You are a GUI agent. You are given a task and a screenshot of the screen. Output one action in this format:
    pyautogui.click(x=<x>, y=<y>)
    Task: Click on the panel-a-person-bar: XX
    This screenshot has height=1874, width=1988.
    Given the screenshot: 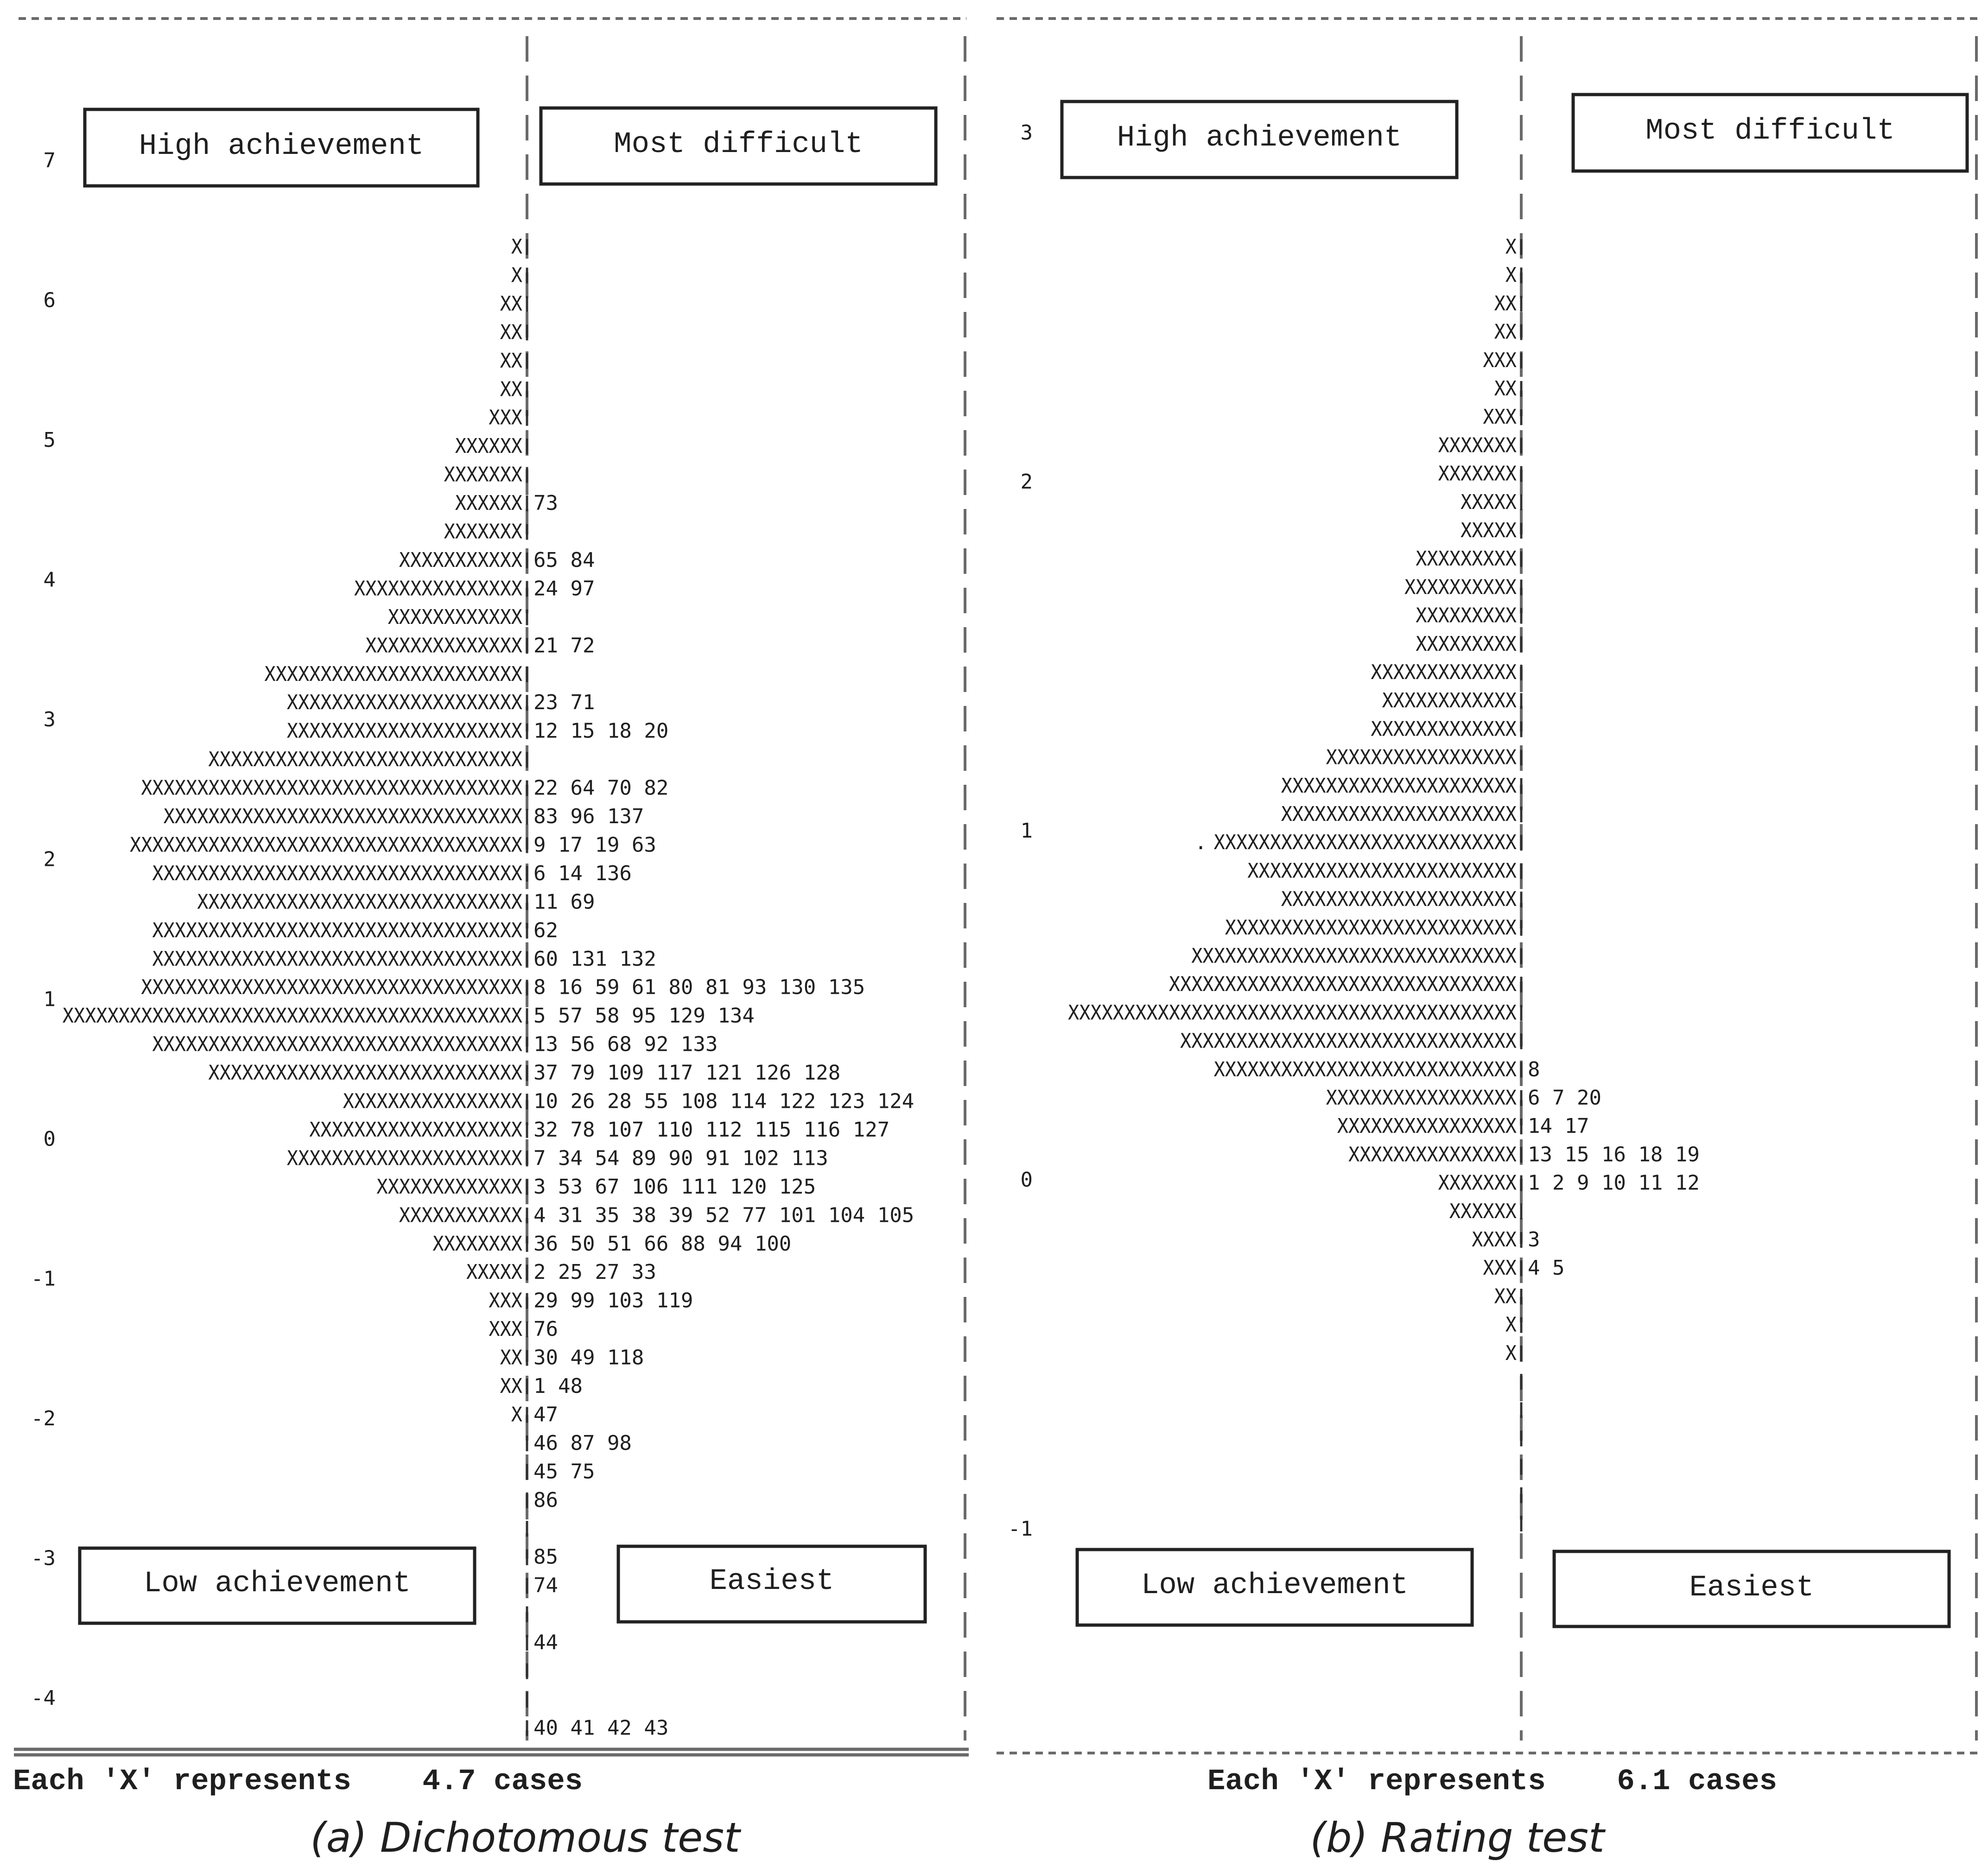 What is the action you would take?
    pyautogui.click(x=512, y=304)
    